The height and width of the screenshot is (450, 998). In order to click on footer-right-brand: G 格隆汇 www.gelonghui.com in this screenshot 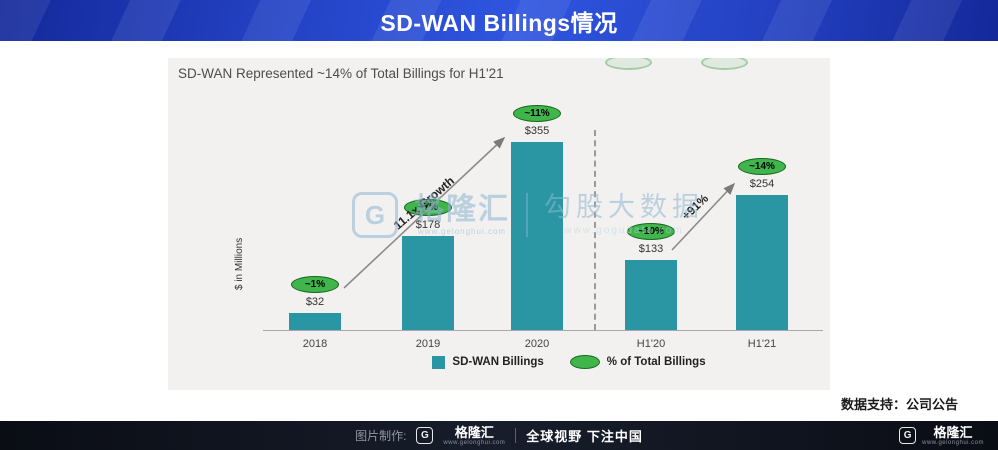, I will do `click(941, 435)`.